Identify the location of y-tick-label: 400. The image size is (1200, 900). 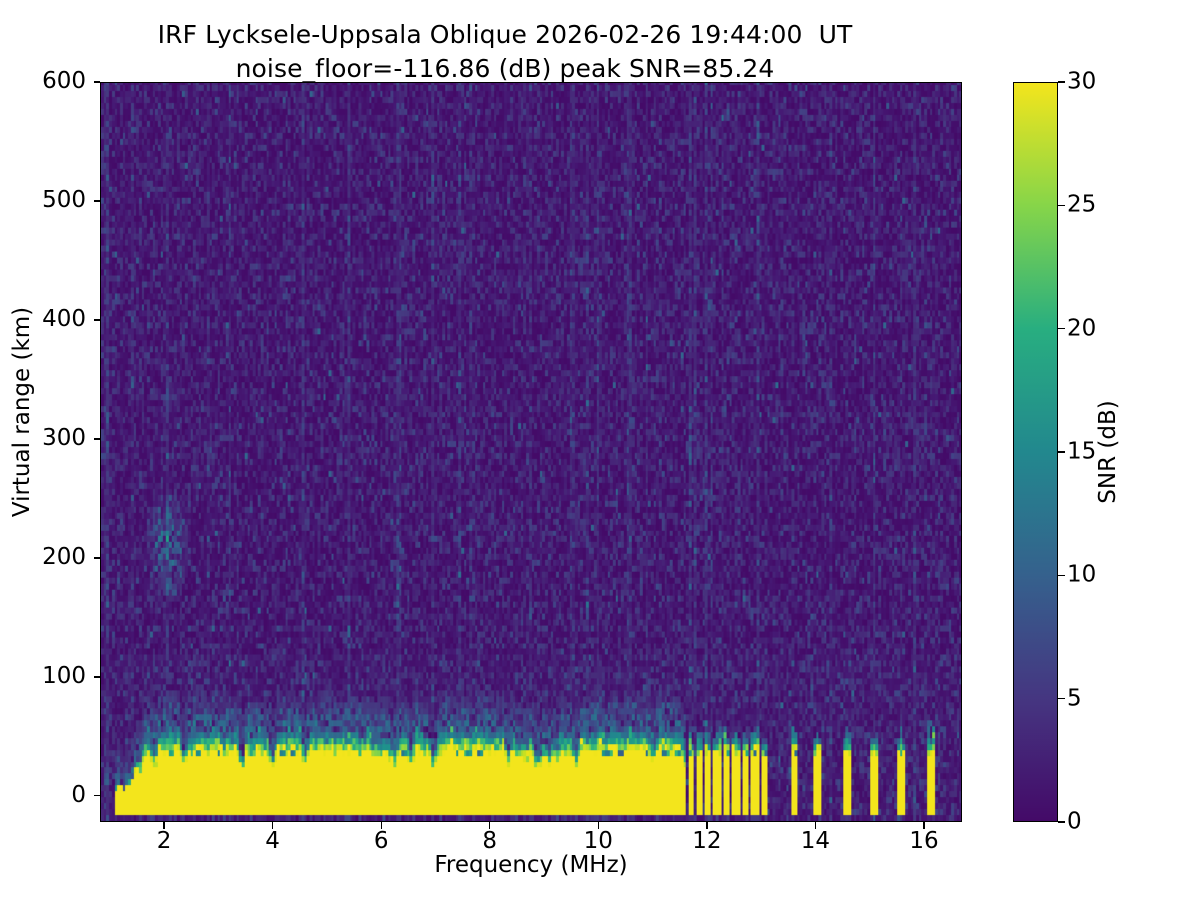
(64, 318).